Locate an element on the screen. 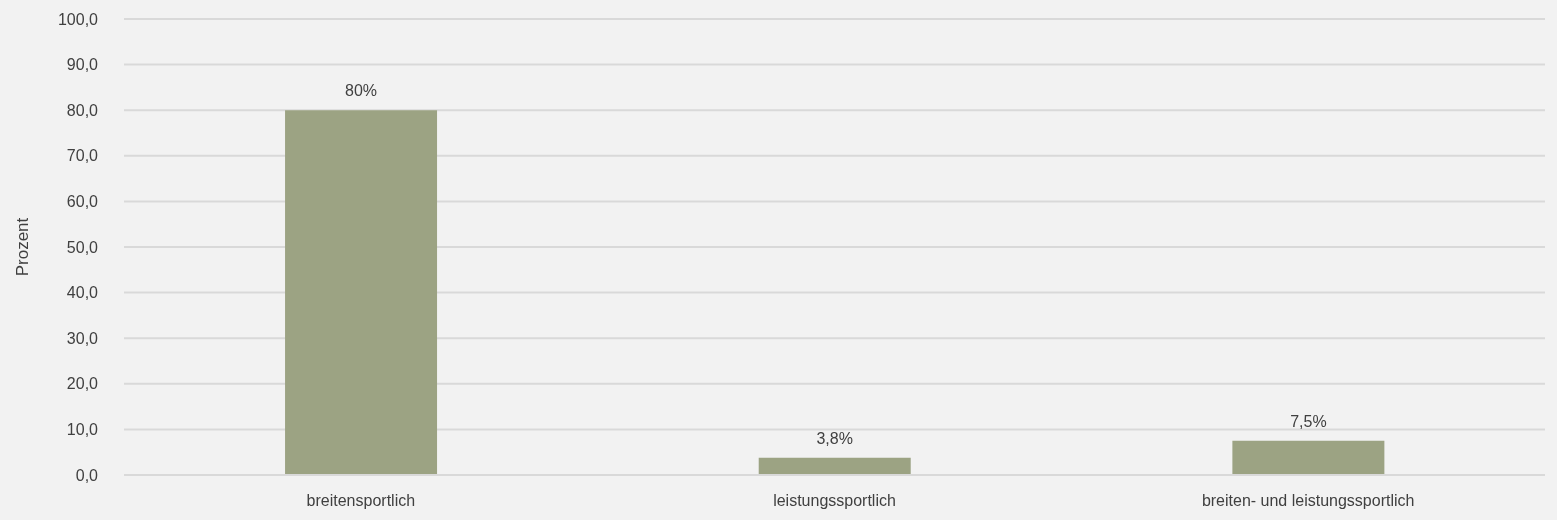 The height and width of the screenshot is (520, 1557). y-tick-label: 30,0 is located at coordinates (82, 338).